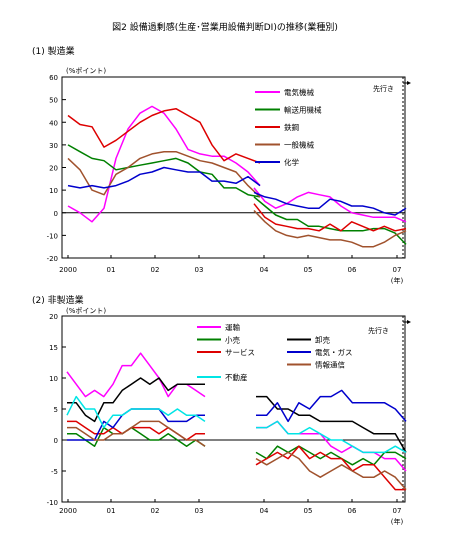  I want to click on figure-title: 図2 設備過剰感(生産･営業用設備判断DI)の推移(業種別), so click(225, 28).